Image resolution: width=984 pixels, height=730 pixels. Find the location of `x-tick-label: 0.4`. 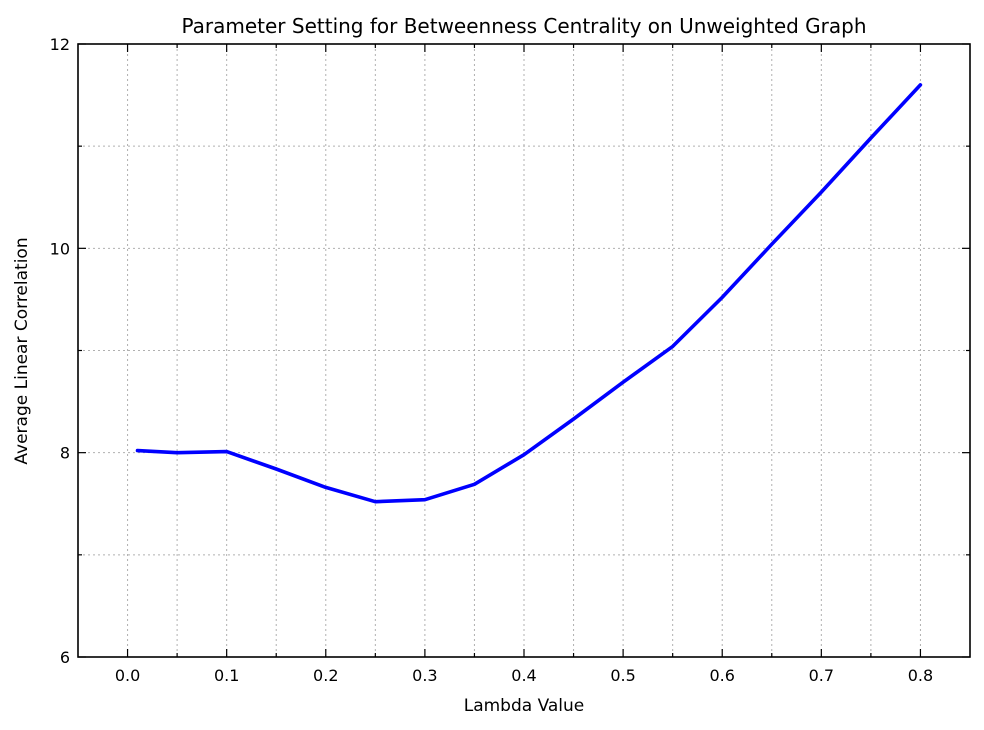

x-tick-label: 0.4 is located at coordinates (523, 675).